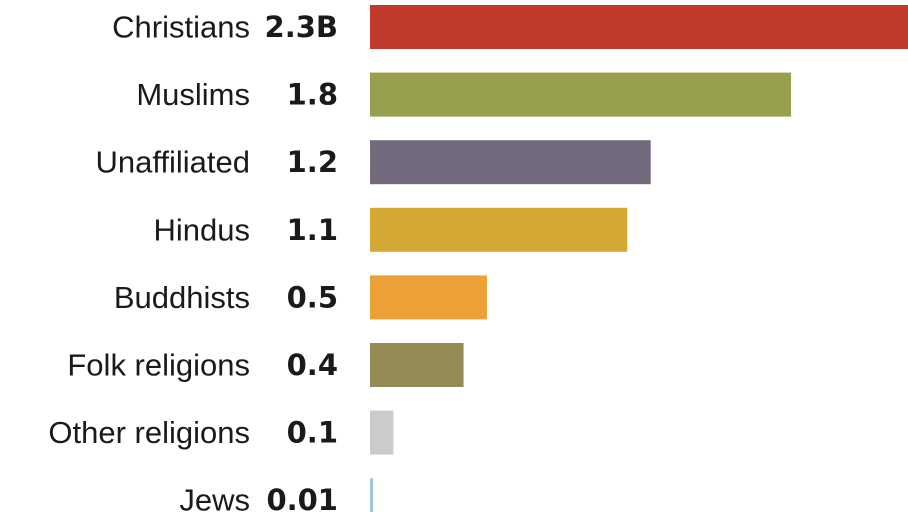 Image resolution: width=908 pixels, height=512 pixels. Describe the element at coordinates (149, 432) in the screenshot. I see `category-label-other-religions: Other religions` at that location.